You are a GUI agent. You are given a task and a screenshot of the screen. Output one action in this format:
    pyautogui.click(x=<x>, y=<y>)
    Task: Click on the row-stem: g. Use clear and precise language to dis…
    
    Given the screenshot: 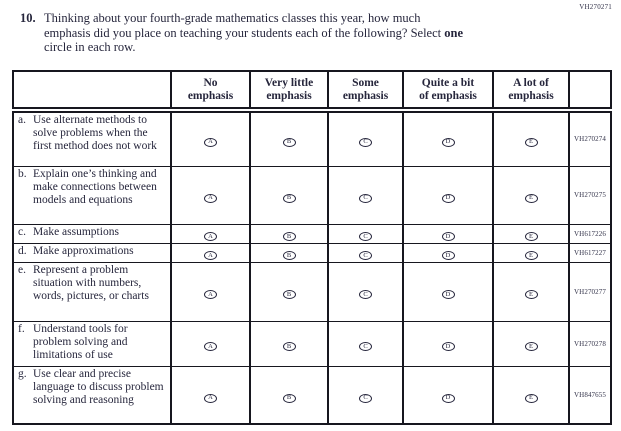 What is the action you would take?
    pyautogui.click(x=92, y=395)
    